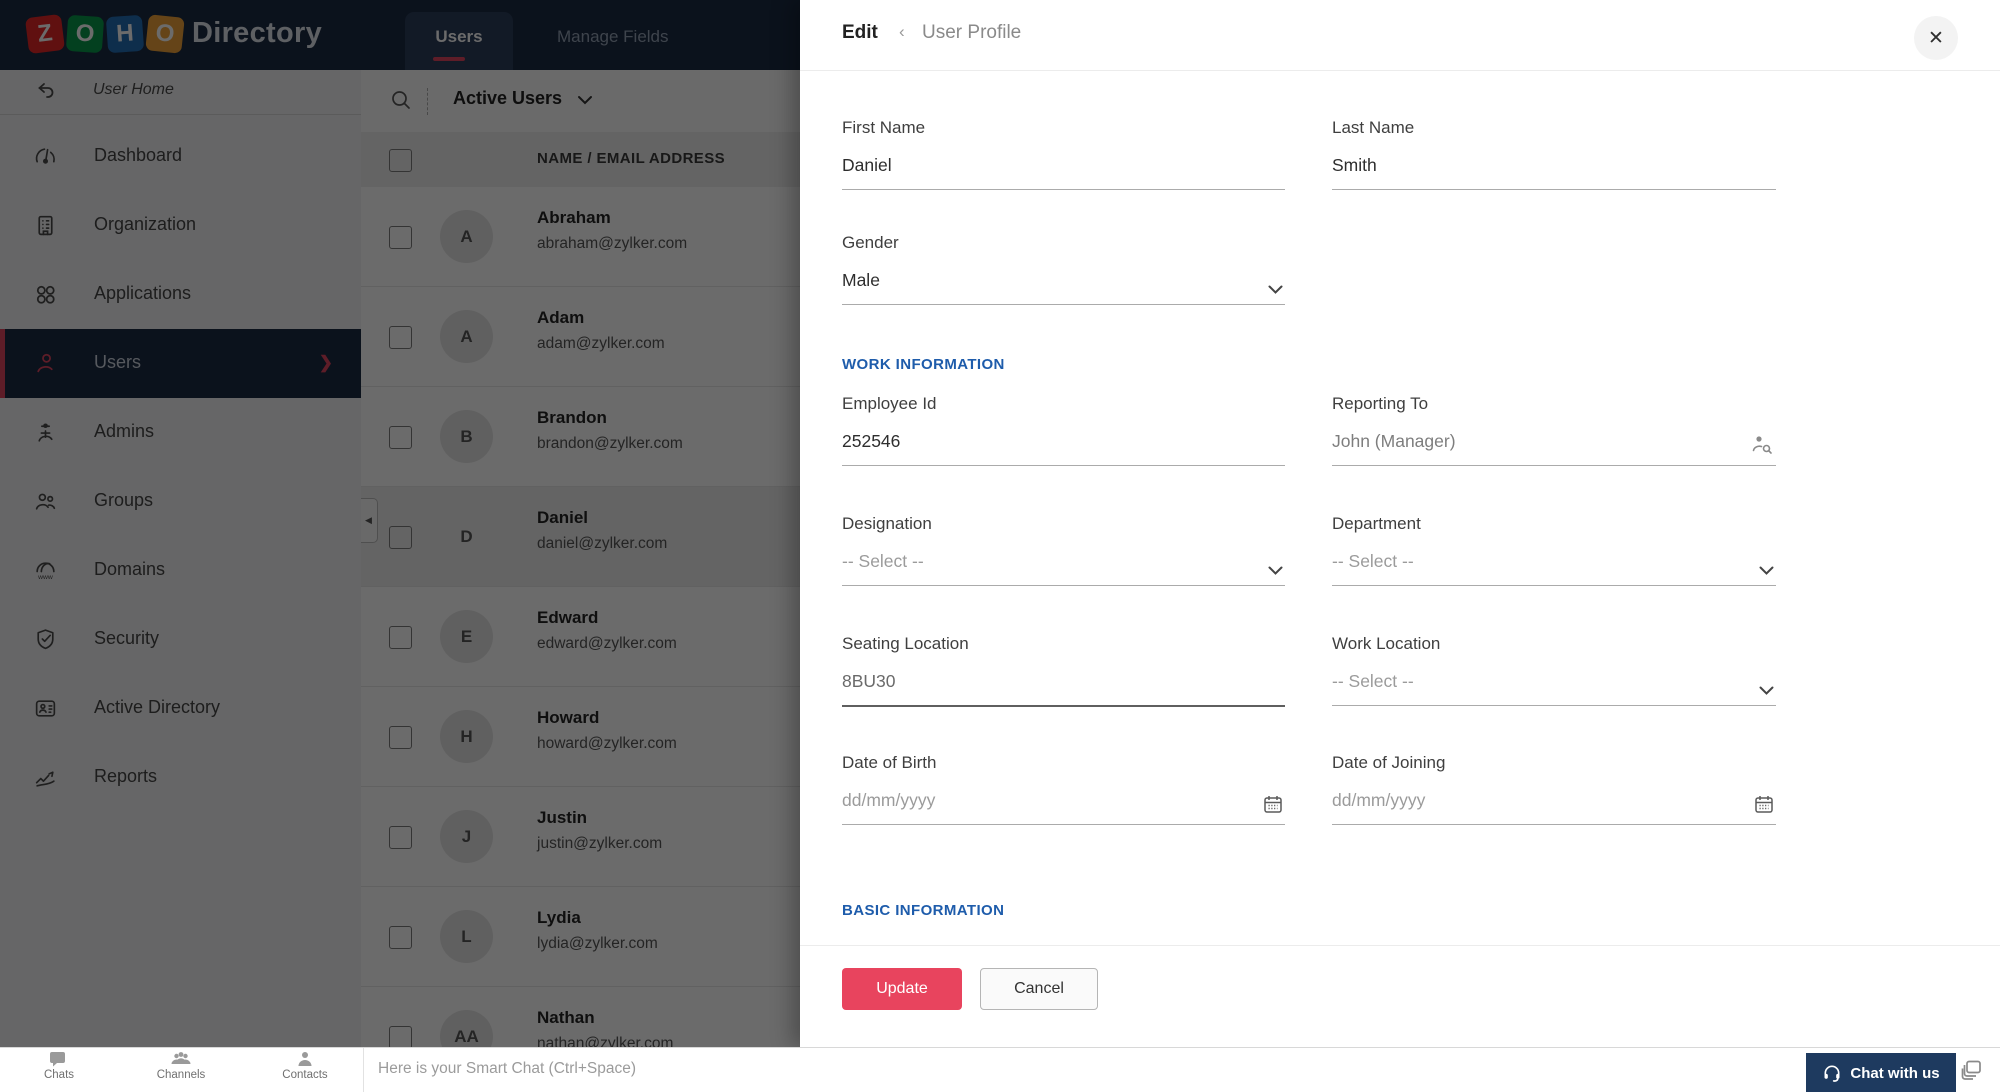 The height and width of the screenshot is (1092, 2000). Describe the element at coordinates (45, 570) in the screenshot. I see `domains-icon: www` at that location.